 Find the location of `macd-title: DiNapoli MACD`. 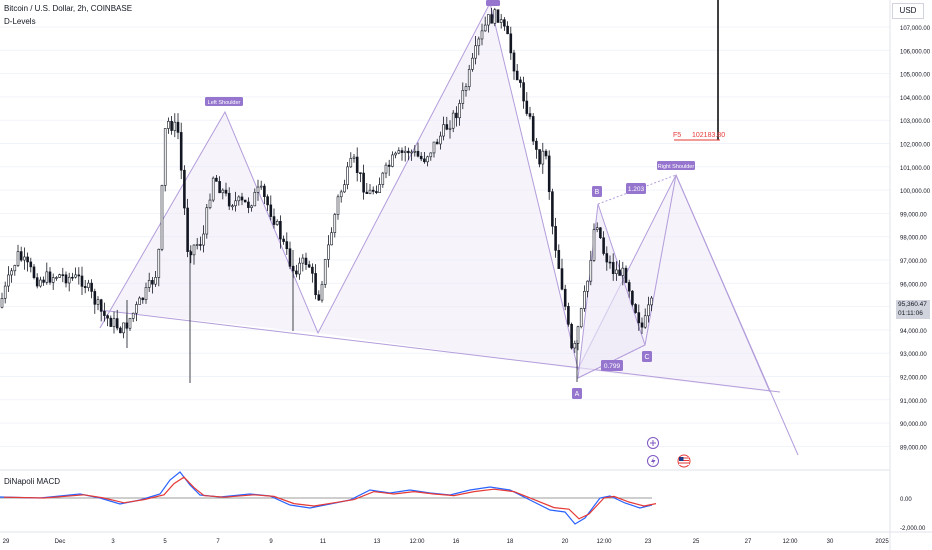

macd-title: DiNapoli MACD is located at coordinates (32, 481).